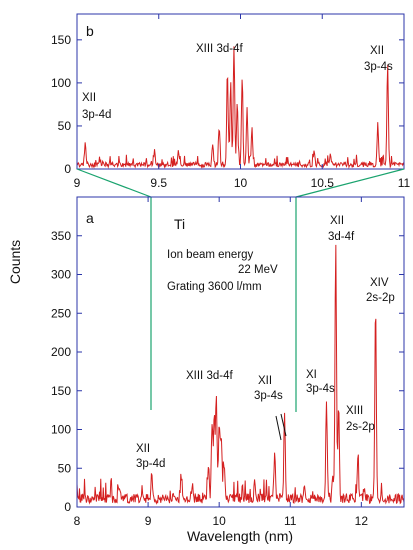  Describe the element at coordinates (77, 183) in the screenshot. I see `b-xtick-label-0: 9` at that location.